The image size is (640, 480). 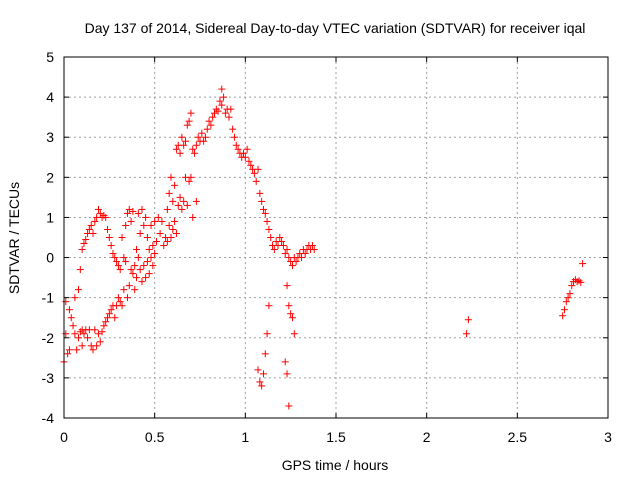 I want to click on y-tick-label: 1, so click(x=50, y=217).